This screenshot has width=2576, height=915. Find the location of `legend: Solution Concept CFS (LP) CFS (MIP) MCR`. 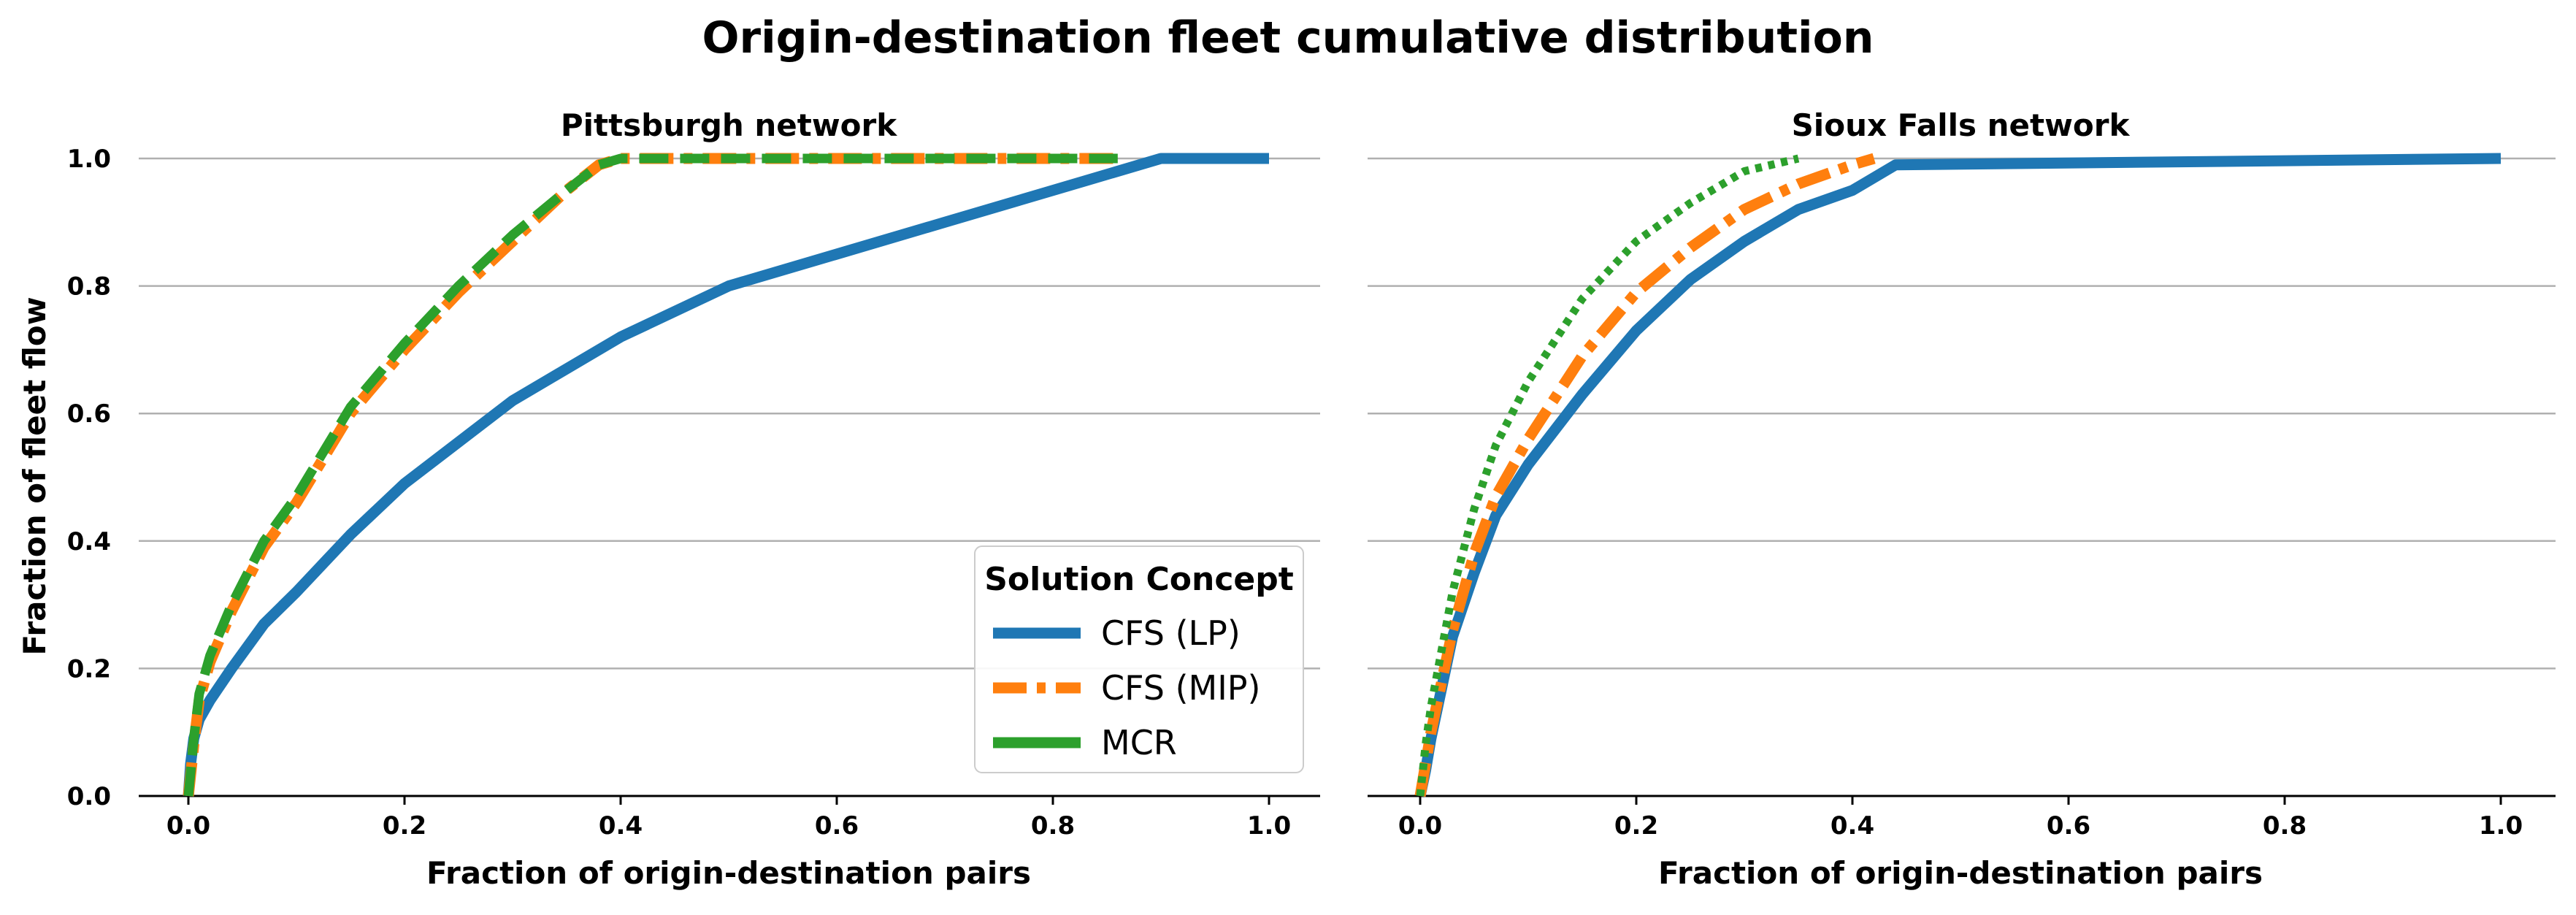

legend: Solution Concept CFS (LP) CFS (MIP) MCR is located at coordinates (1139, 659).